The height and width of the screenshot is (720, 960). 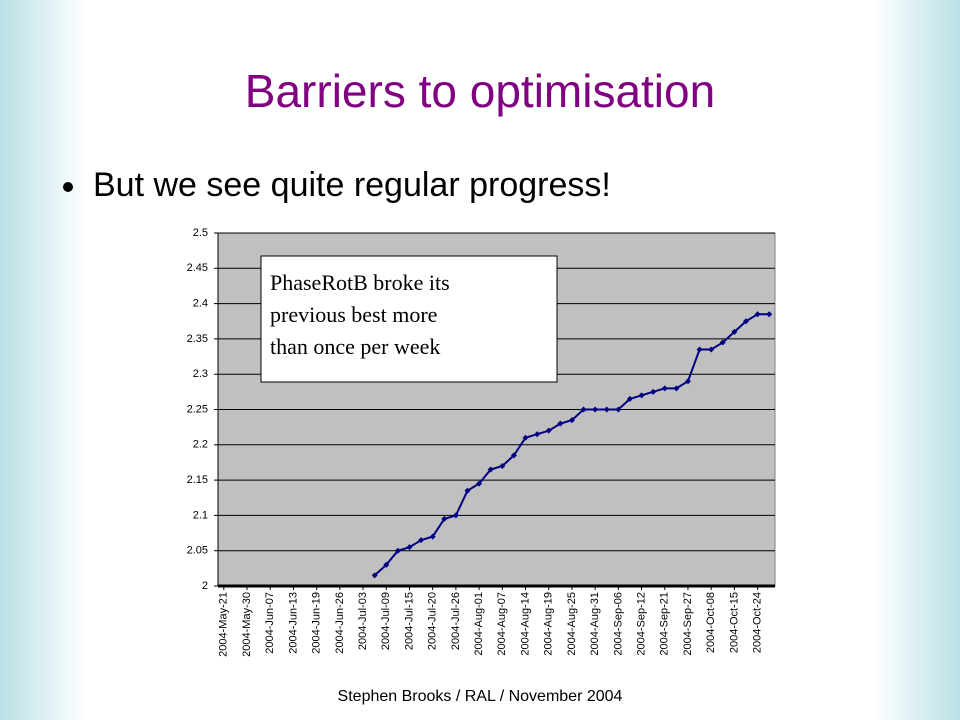 What do you see at coordinates (340, 623) in the screenshot?
I see `x-tick-label: 2004-Jun-26` at bounding box center [340, 623].